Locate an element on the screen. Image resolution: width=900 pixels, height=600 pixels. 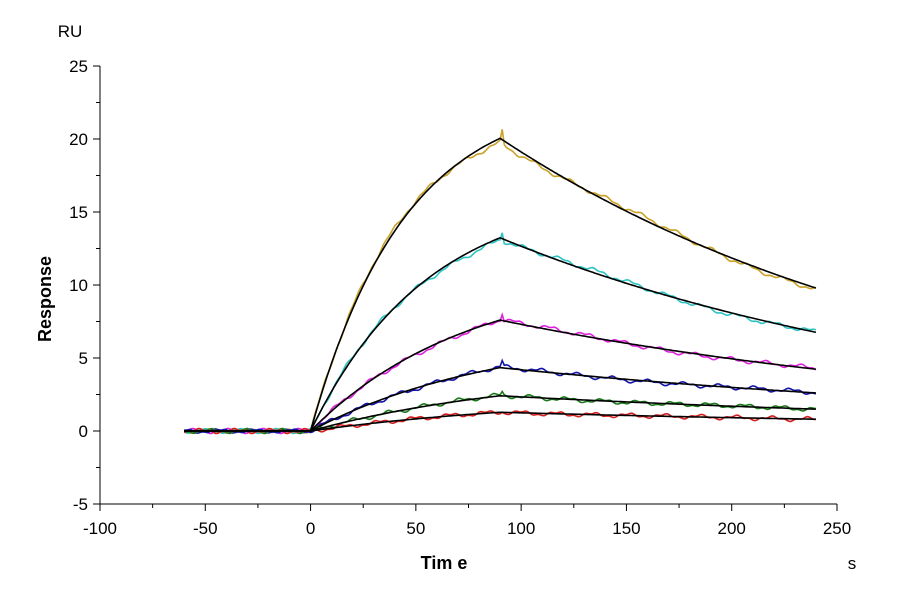
x-unit-label: s is located at coordinates (852, 563).